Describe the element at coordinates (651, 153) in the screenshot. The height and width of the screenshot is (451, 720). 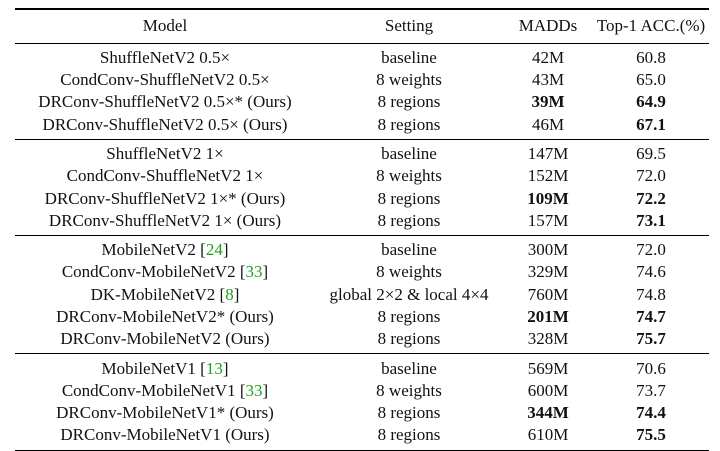
I see `cell-accuracy: 69.5` at that location.